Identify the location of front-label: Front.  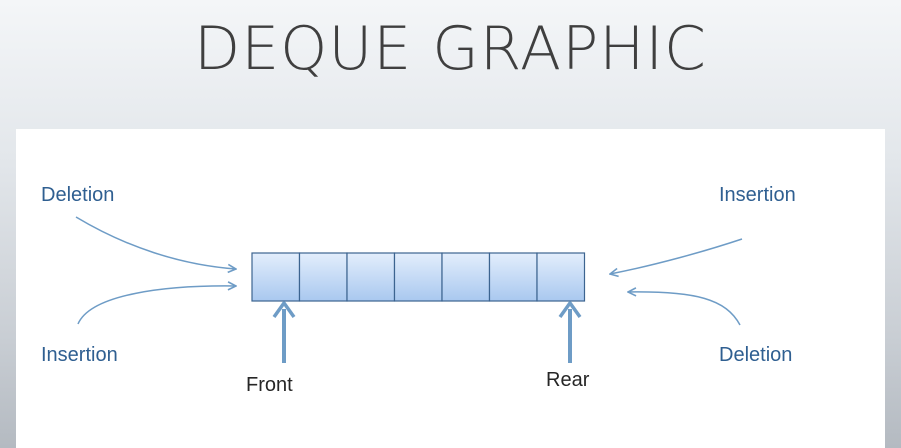
(269, 385).